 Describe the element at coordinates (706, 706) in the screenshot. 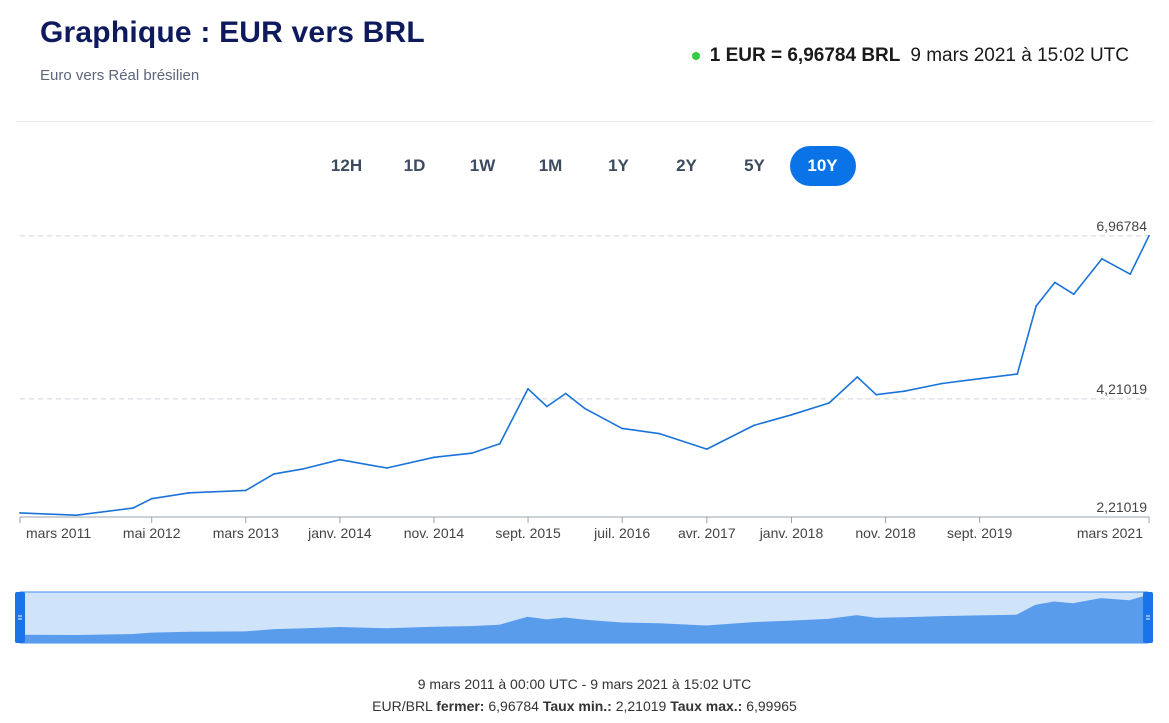

I see `max-label: Taux max.:` at that location.